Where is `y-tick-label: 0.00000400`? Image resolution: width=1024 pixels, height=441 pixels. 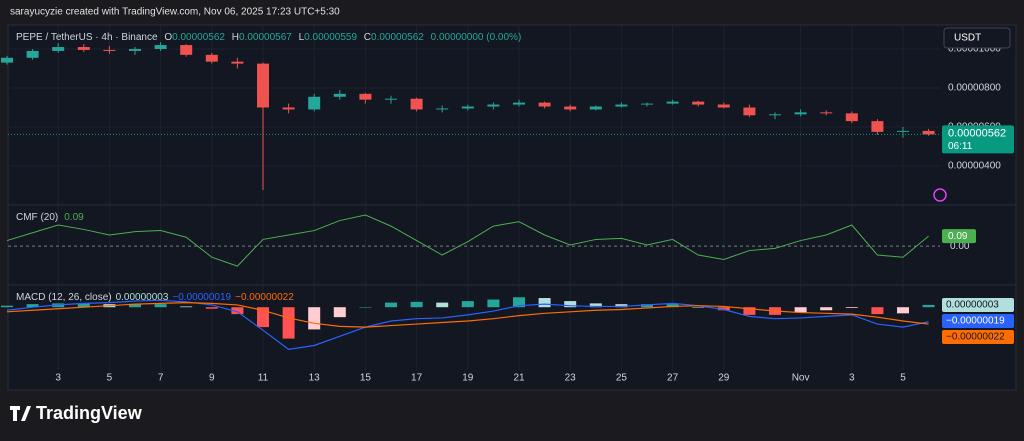
y-tick-label: 0.00000400 is located at coordinates (974, 166).